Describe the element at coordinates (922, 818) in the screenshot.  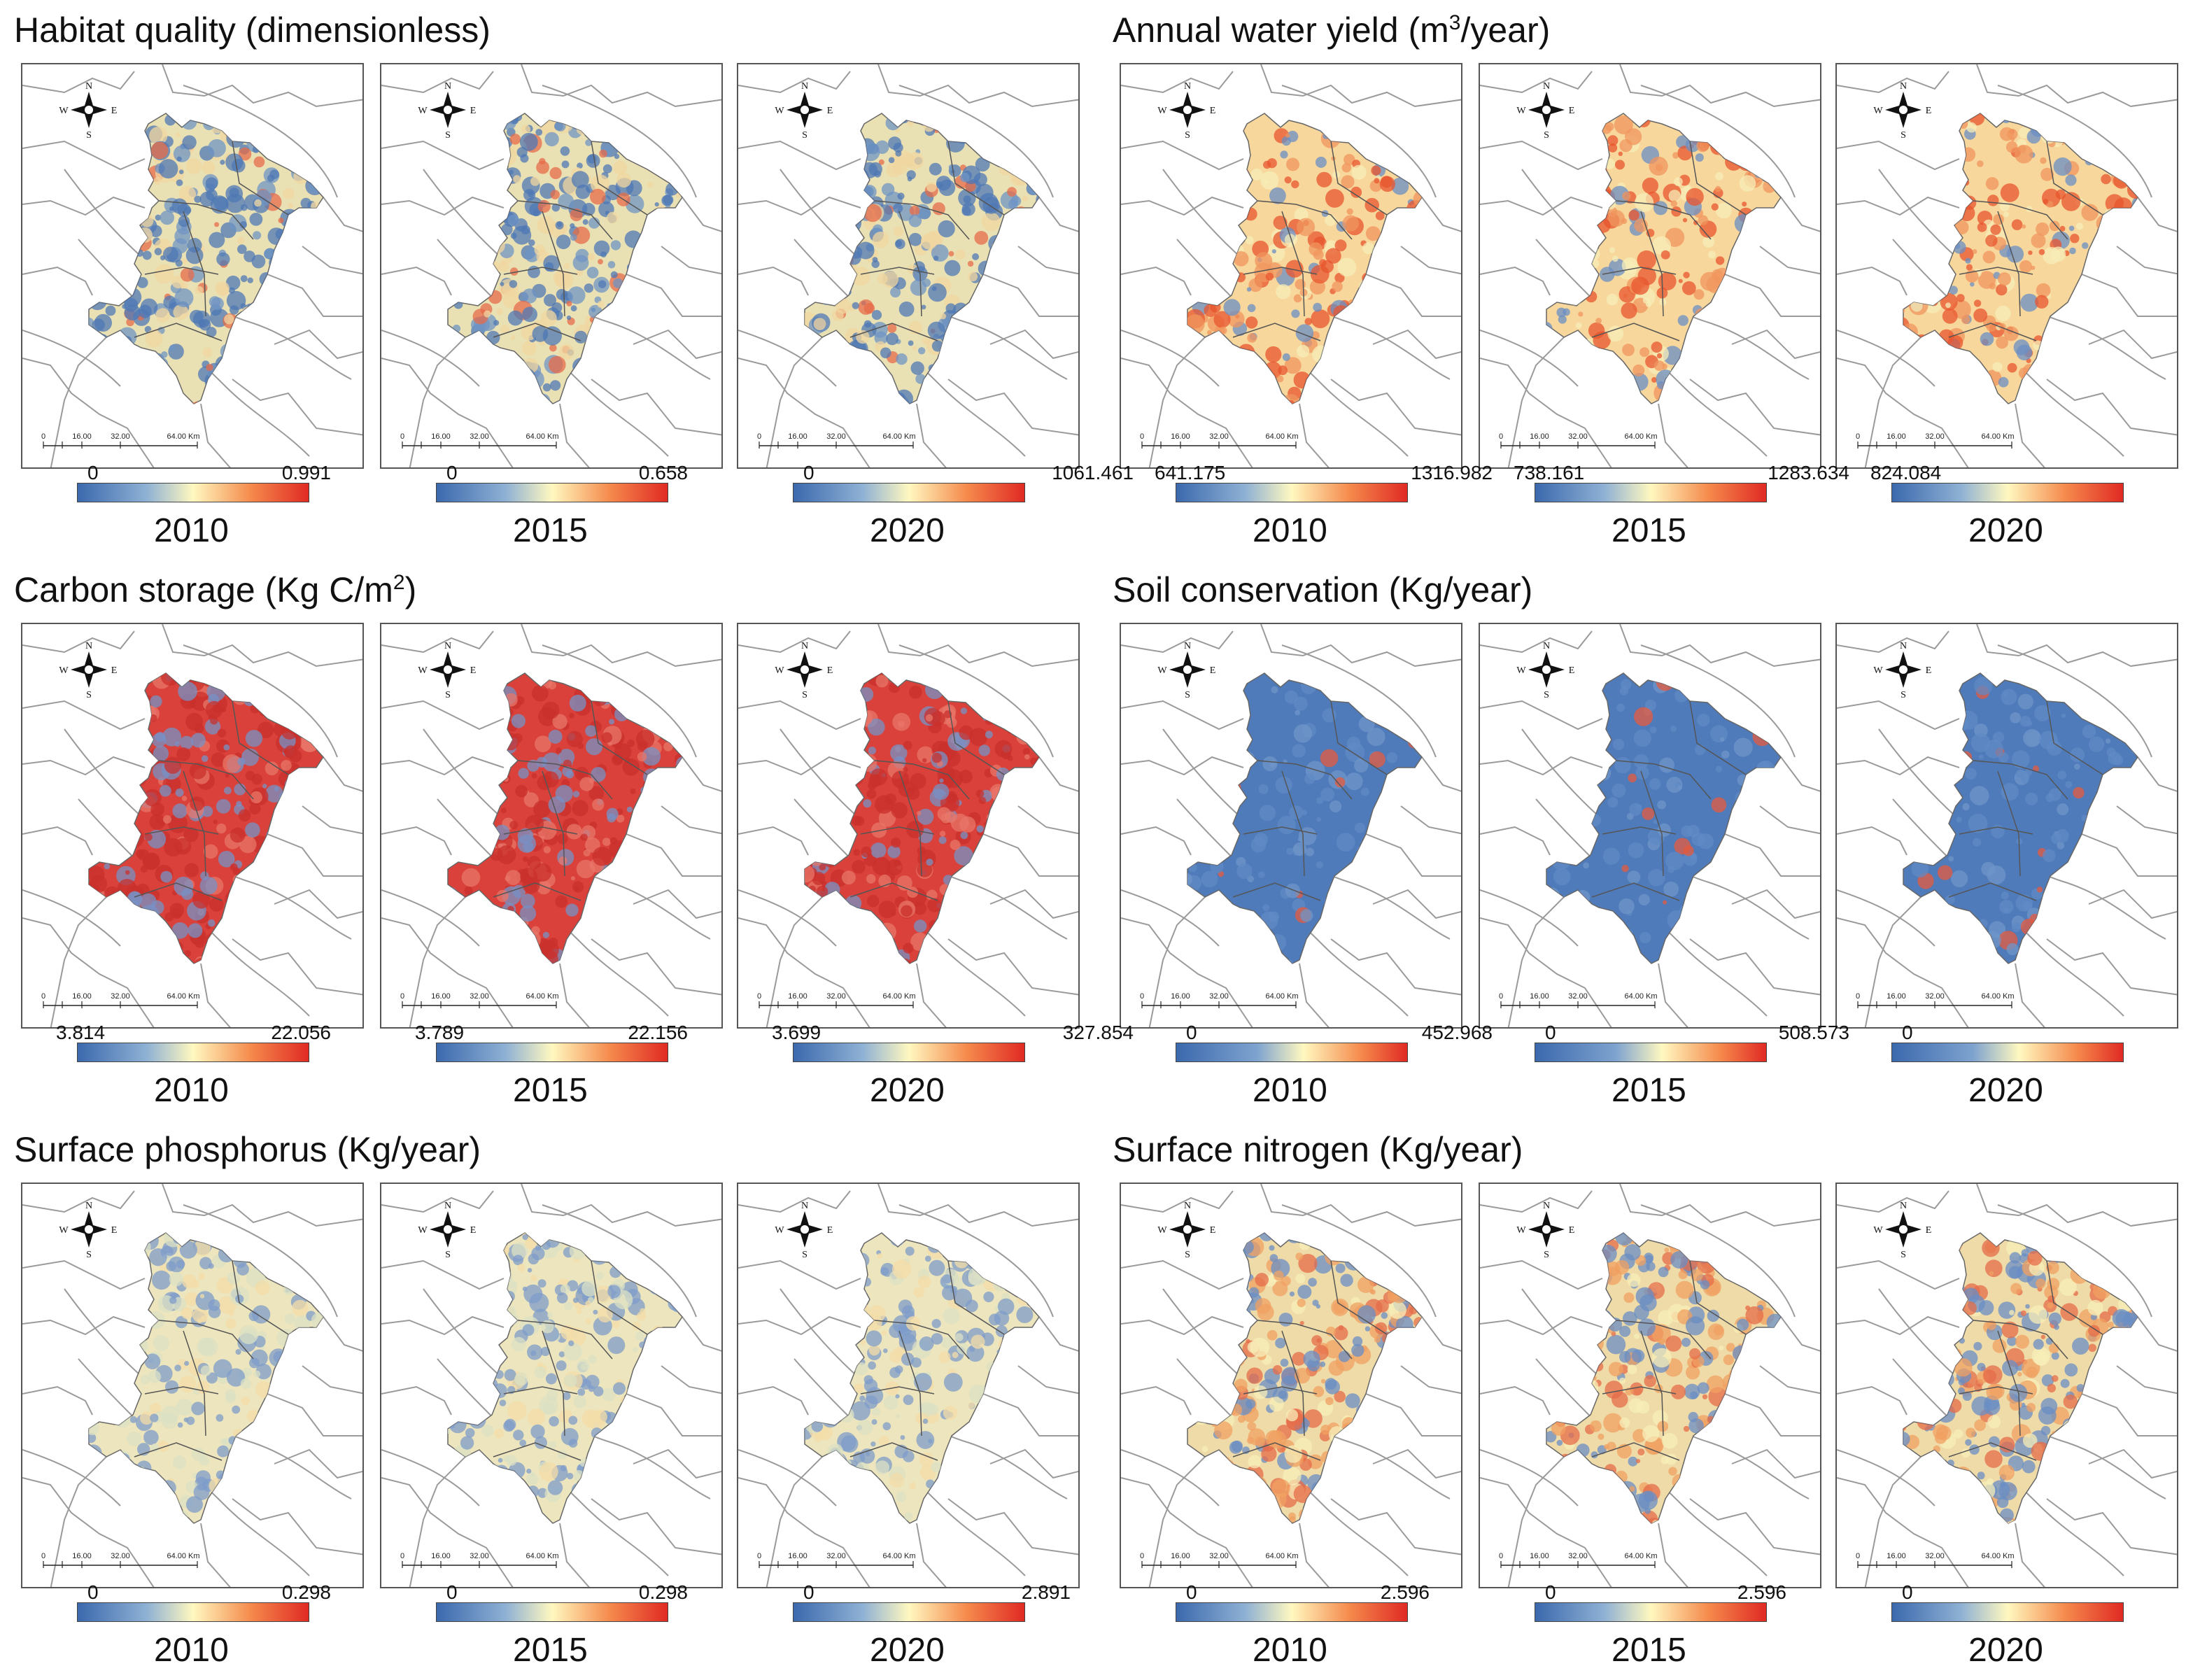
I see `raster-layer` at that location.